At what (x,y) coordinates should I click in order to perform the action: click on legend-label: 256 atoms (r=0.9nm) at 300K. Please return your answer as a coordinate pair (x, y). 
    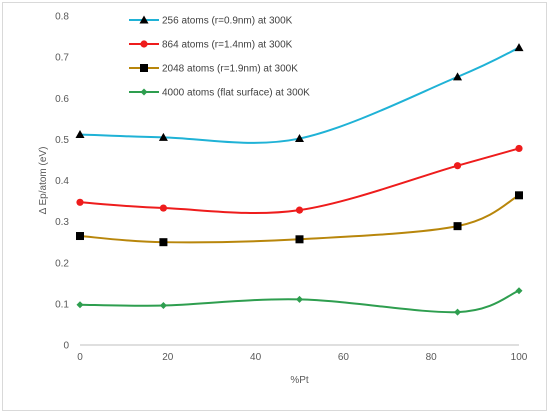
    Looking at the image, I should click on (227, 21).